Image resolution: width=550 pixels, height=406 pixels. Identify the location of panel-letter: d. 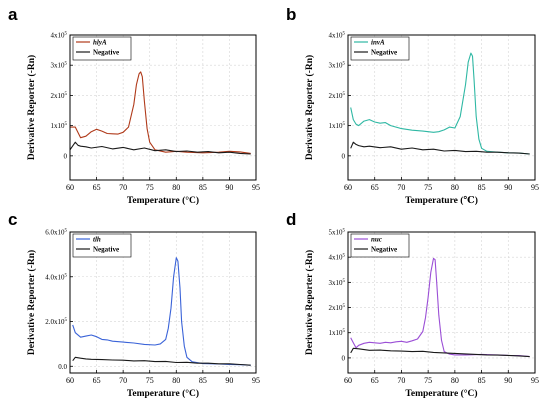
(291, 219).